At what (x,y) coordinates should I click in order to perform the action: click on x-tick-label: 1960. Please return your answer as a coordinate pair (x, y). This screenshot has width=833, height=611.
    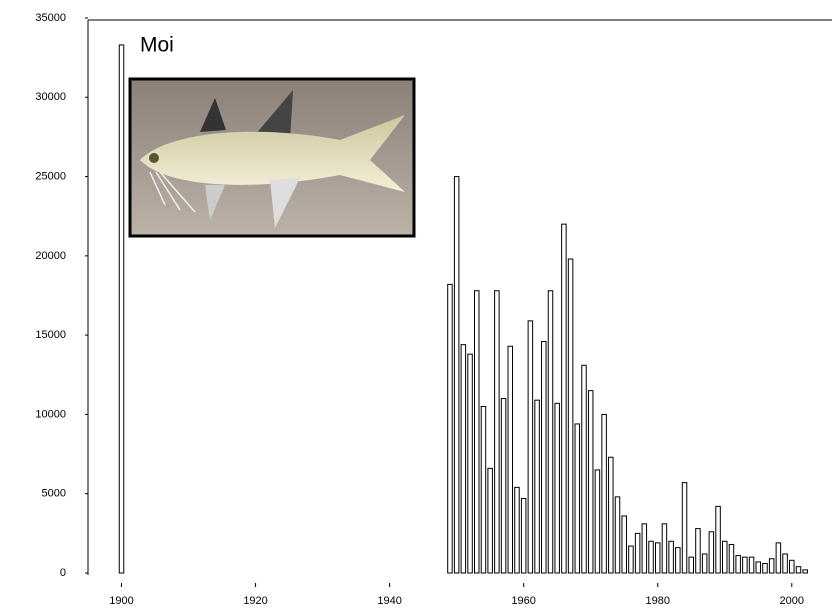
    Looking at the image, I should click on (523, 601).